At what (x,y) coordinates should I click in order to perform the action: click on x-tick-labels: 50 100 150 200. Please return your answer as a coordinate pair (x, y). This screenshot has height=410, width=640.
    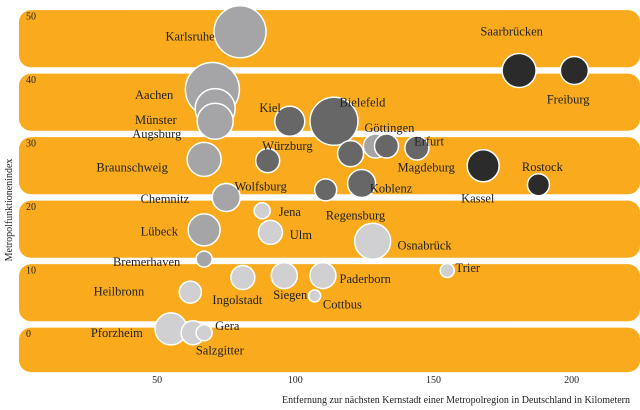
    Looking at the image, I should click on (365, 380).